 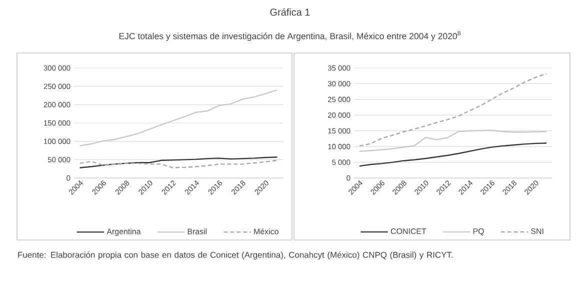 I want to click on source-note: Fuente: Elaboración propia con base en datos de Conicet (Argentina), Conahcyt (México) CNPQ (Brasil) y RICYT., so click(x=235, y=256).